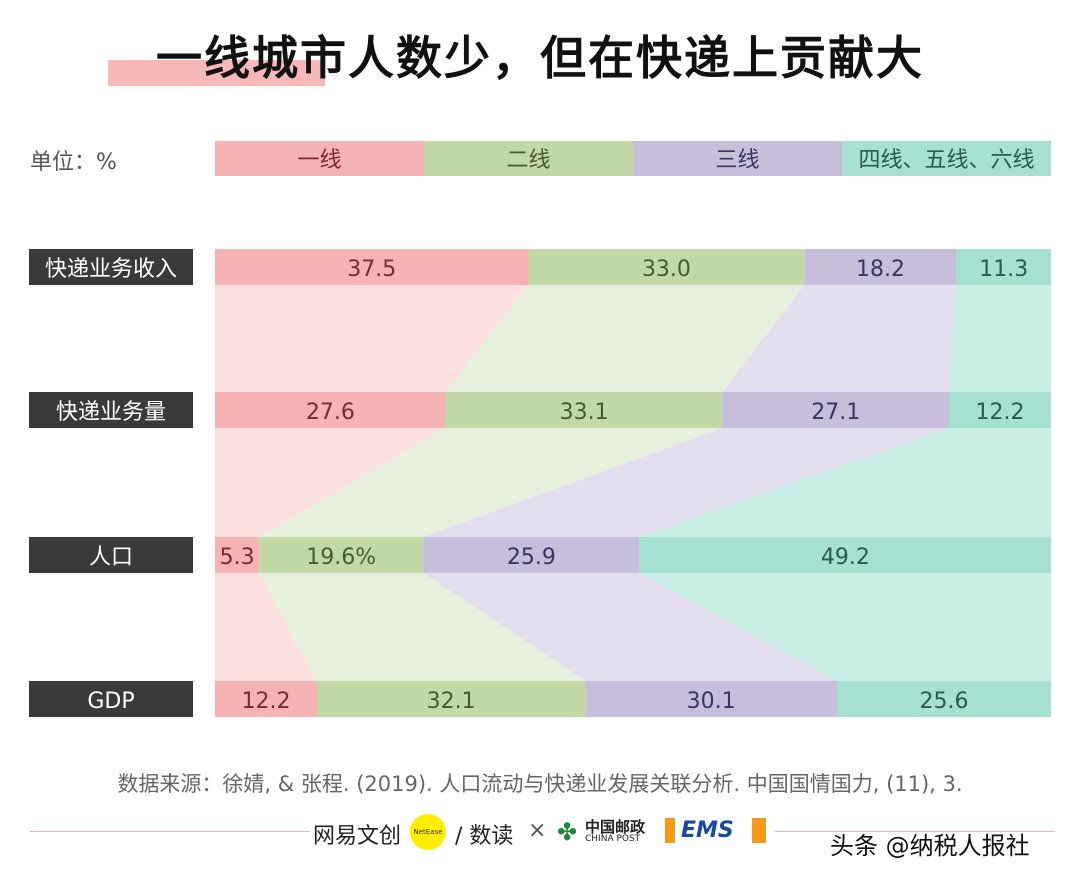 The width and height of the screenshot is (1080, 879). Describe the element at coordinates (237, 557) in the screenshot. I see `data-label: 5.3` at that location.